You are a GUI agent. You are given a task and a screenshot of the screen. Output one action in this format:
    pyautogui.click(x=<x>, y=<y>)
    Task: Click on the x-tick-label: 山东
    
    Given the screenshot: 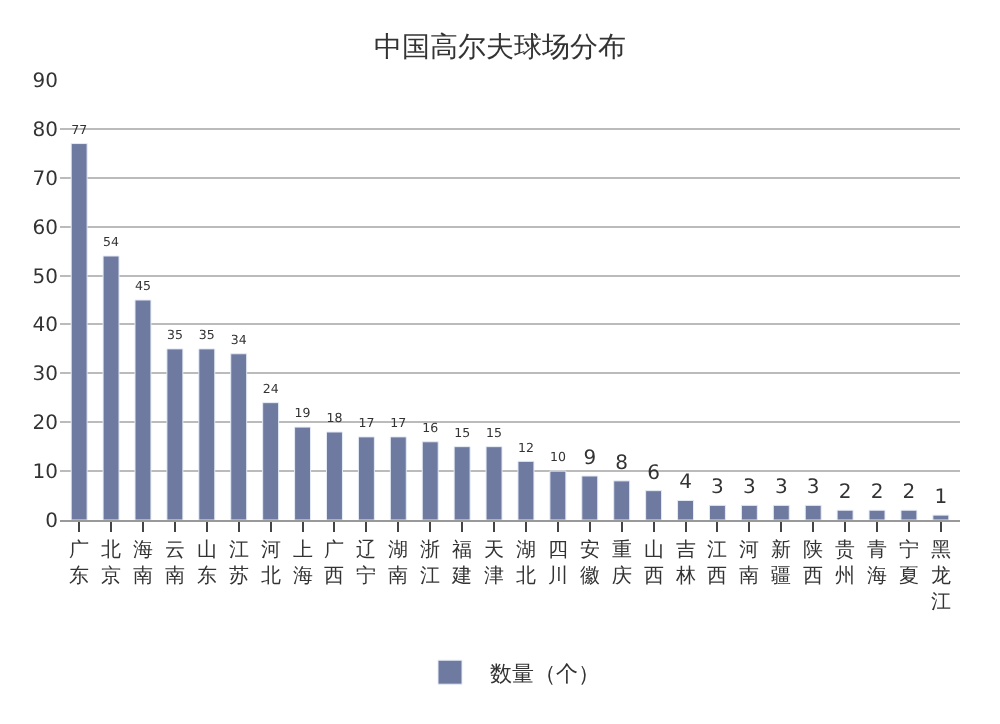 What is the action you would take?
    pyautogui.click(x=206, y=563)
    